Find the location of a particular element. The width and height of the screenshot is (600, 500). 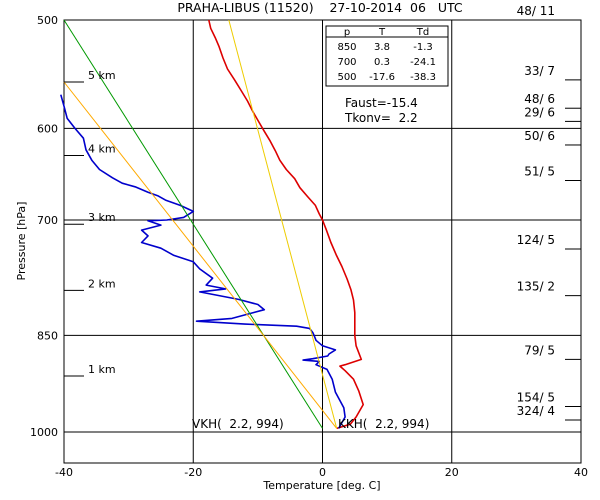

y-tick-label: 500 is located at coordinates (47, 20).